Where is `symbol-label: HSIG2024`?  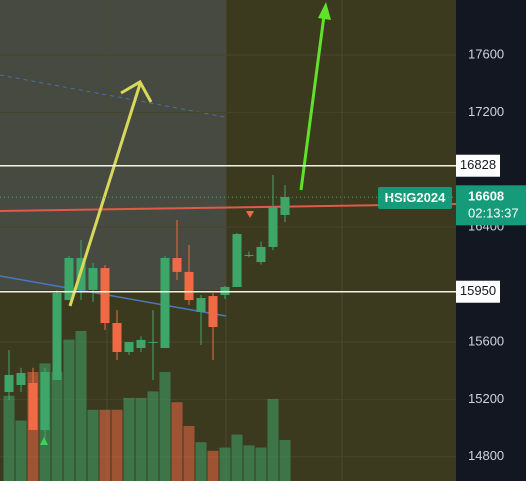
symbol-label: HSIG2024 is located at coordinates (415, 197).